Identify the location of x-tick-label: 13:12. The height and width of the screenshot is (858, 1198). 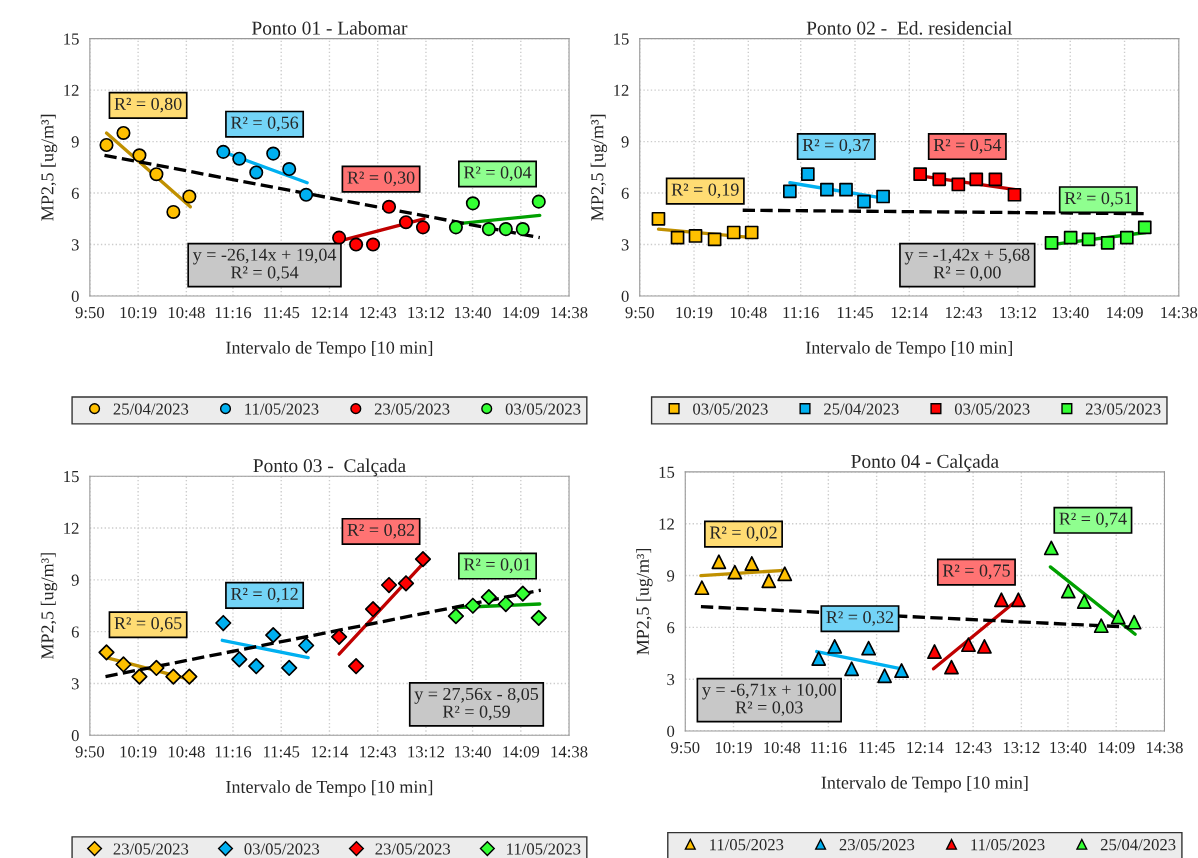
(1018, 312).